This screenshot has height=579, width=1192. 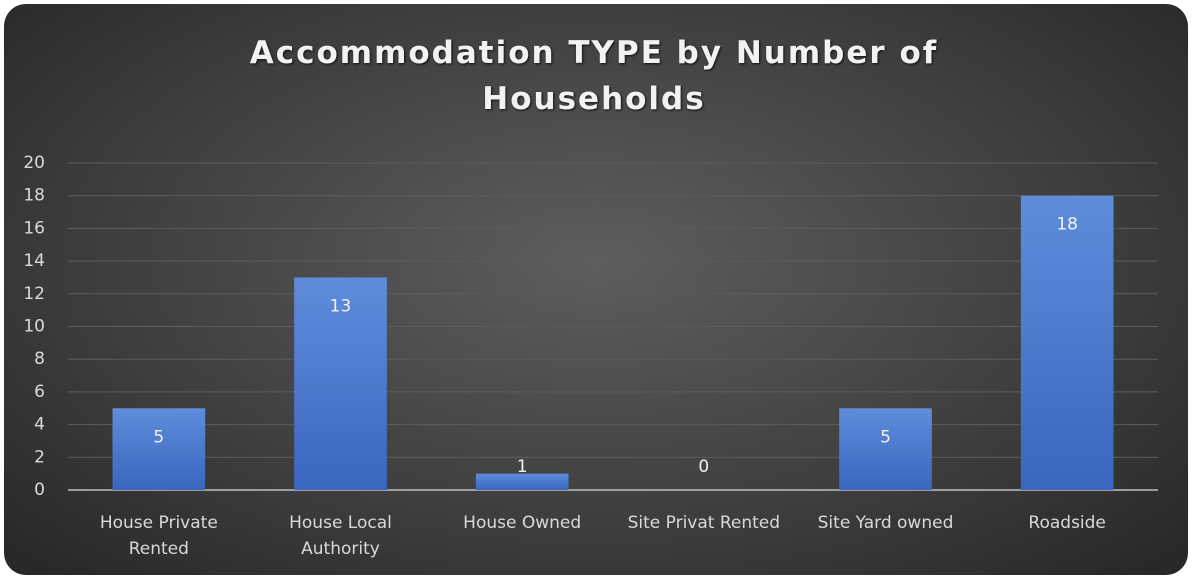 What do you see at coordinates (39, 425) in the screenshot?
I see `y-tick-label: 4` at bounding box center [39, 425].